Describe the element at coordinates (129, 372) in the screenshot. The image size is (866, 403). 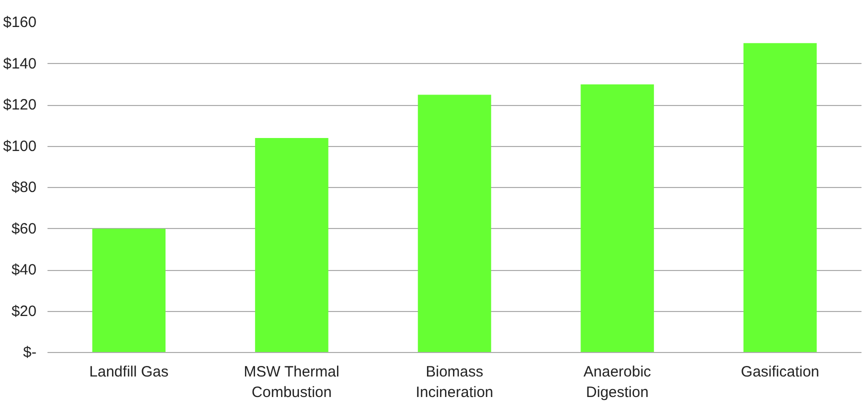
I see `x-tick-label: Landfill Gas` at that location.